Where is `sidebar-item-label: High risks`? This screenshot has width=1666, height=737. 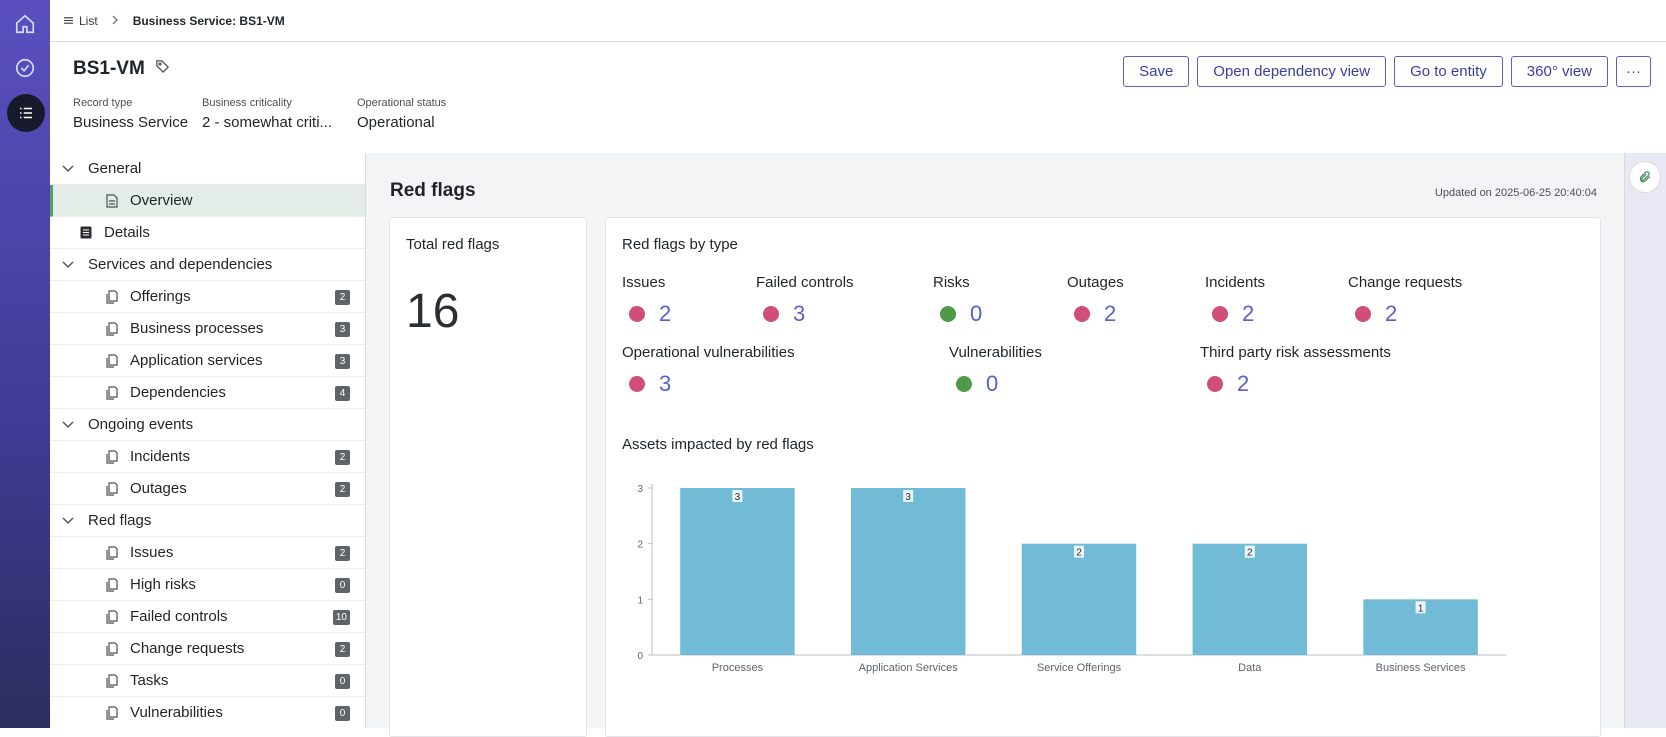 sidebar-item-label: High risks is located at coordinates (163, 584).